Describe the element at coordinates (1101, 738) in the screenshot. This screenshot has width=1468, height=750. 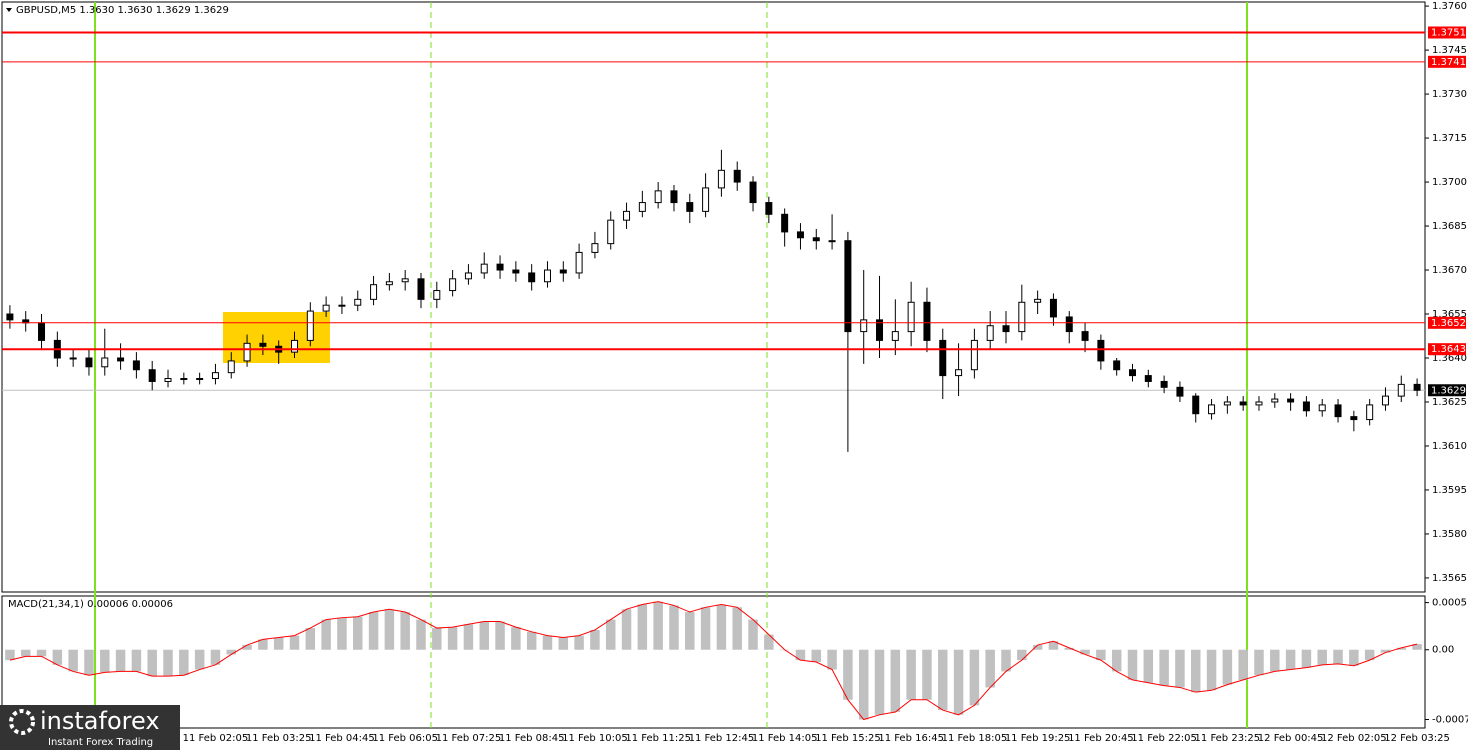
I see `x-tick-label: 11 Feb 20:45` at that location.